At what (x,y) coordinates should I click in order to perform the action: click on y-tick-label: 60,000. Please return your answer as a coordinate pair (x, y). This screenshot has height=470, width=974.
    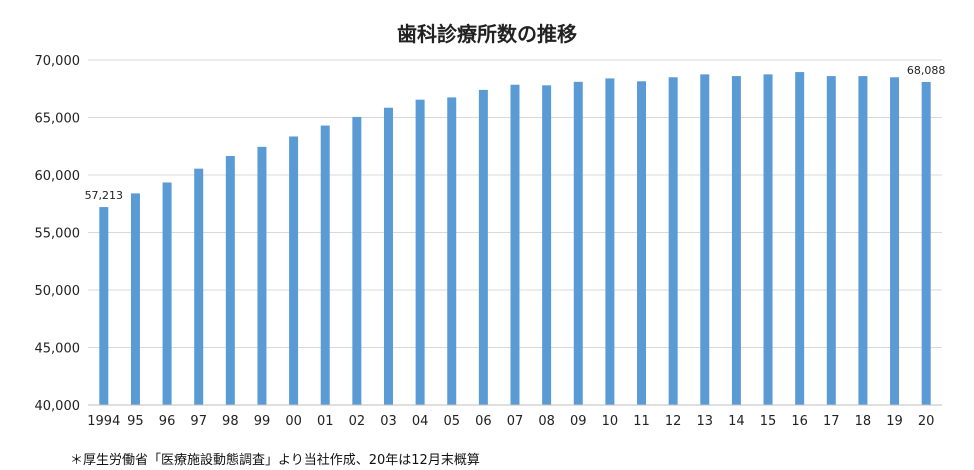
    Looking at the image, I should click on (58, 176).